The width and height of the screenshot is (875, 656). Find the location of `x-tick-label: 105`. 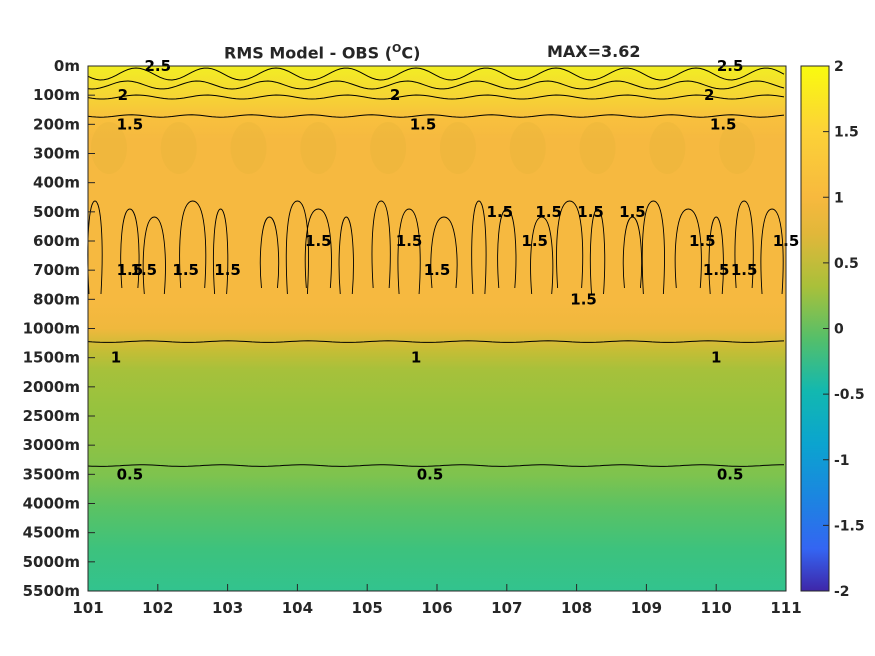

x-tick-label: 105 is located at coordinates (367, 608).